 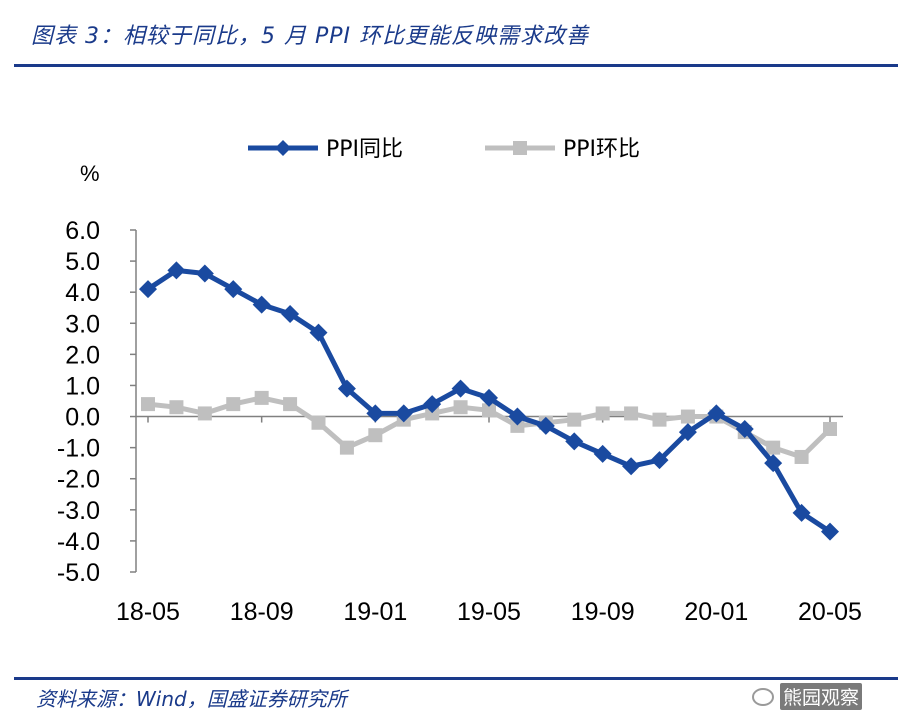 What do you see at coordinates (78, 511) in the screenshot?
I see `y-tick-label: -3.0` at bounding box center [78, 511].